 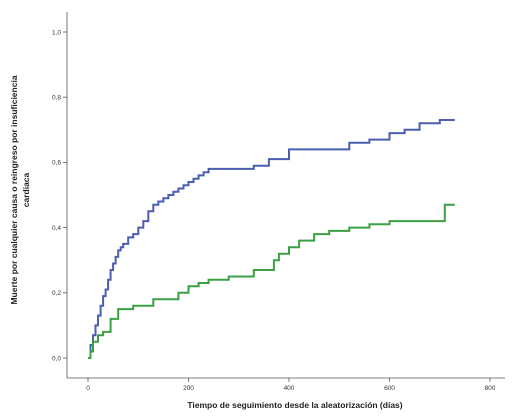 I want to click on y-tick-label: 0,8, so click(x=56, y=98).